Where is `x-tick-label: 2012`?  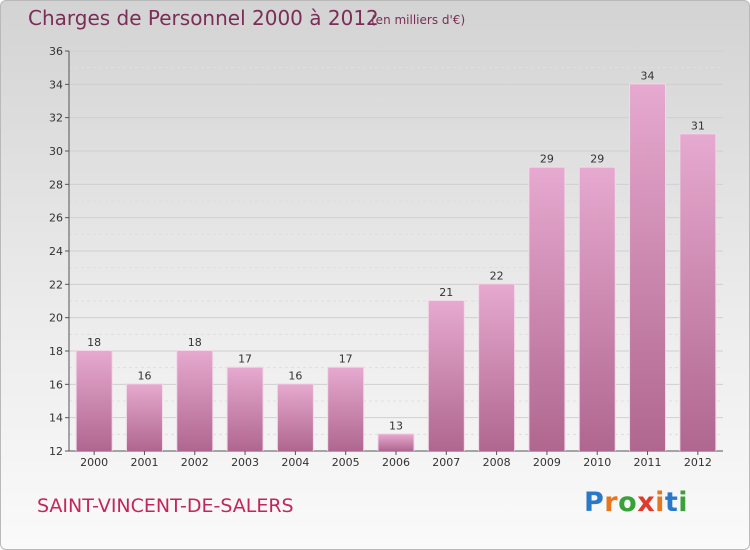
x-tick-label: 2012 is located at coordinates (698, 462).